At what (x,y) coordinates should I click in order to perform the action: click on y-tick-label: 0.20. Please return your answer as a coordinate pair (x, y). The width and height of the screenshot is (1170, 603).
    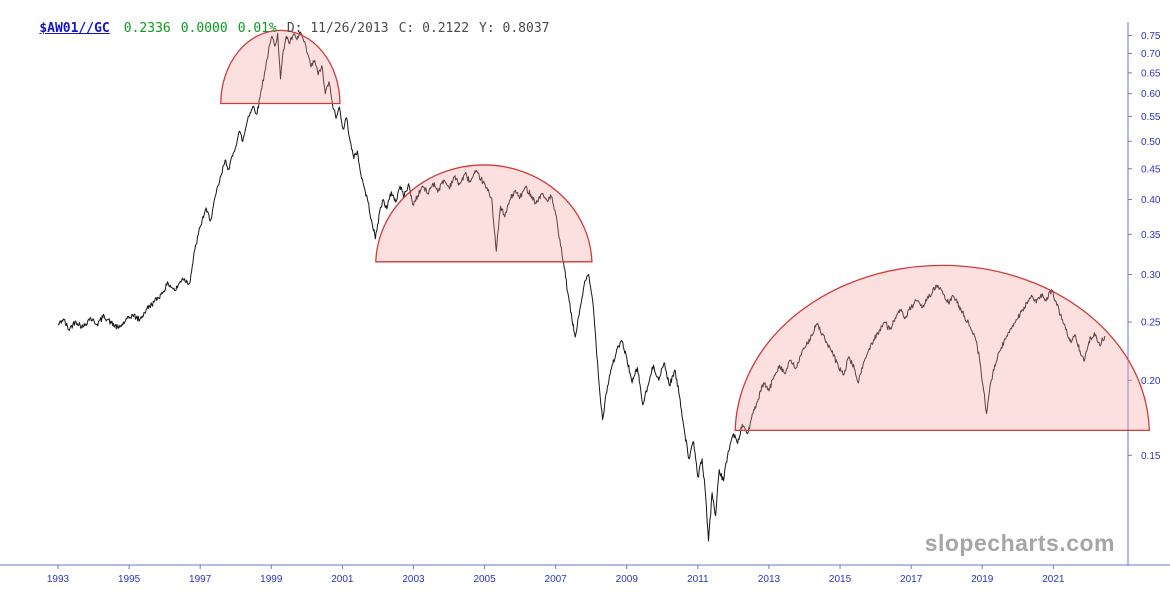
    Looking at the image, I should click on (1151, 381).